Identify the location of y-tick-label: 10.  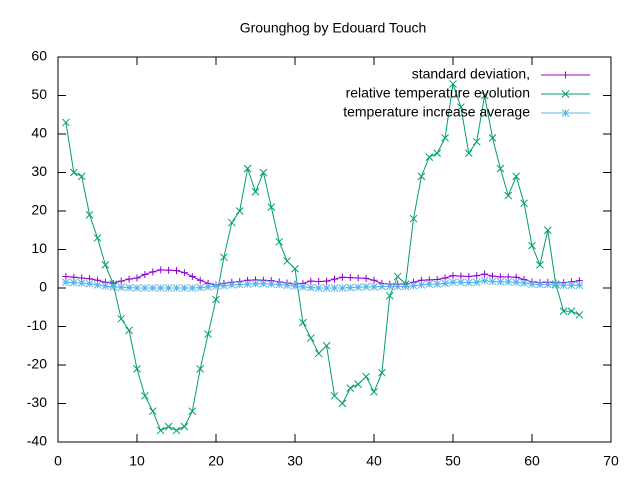
(39, 248).